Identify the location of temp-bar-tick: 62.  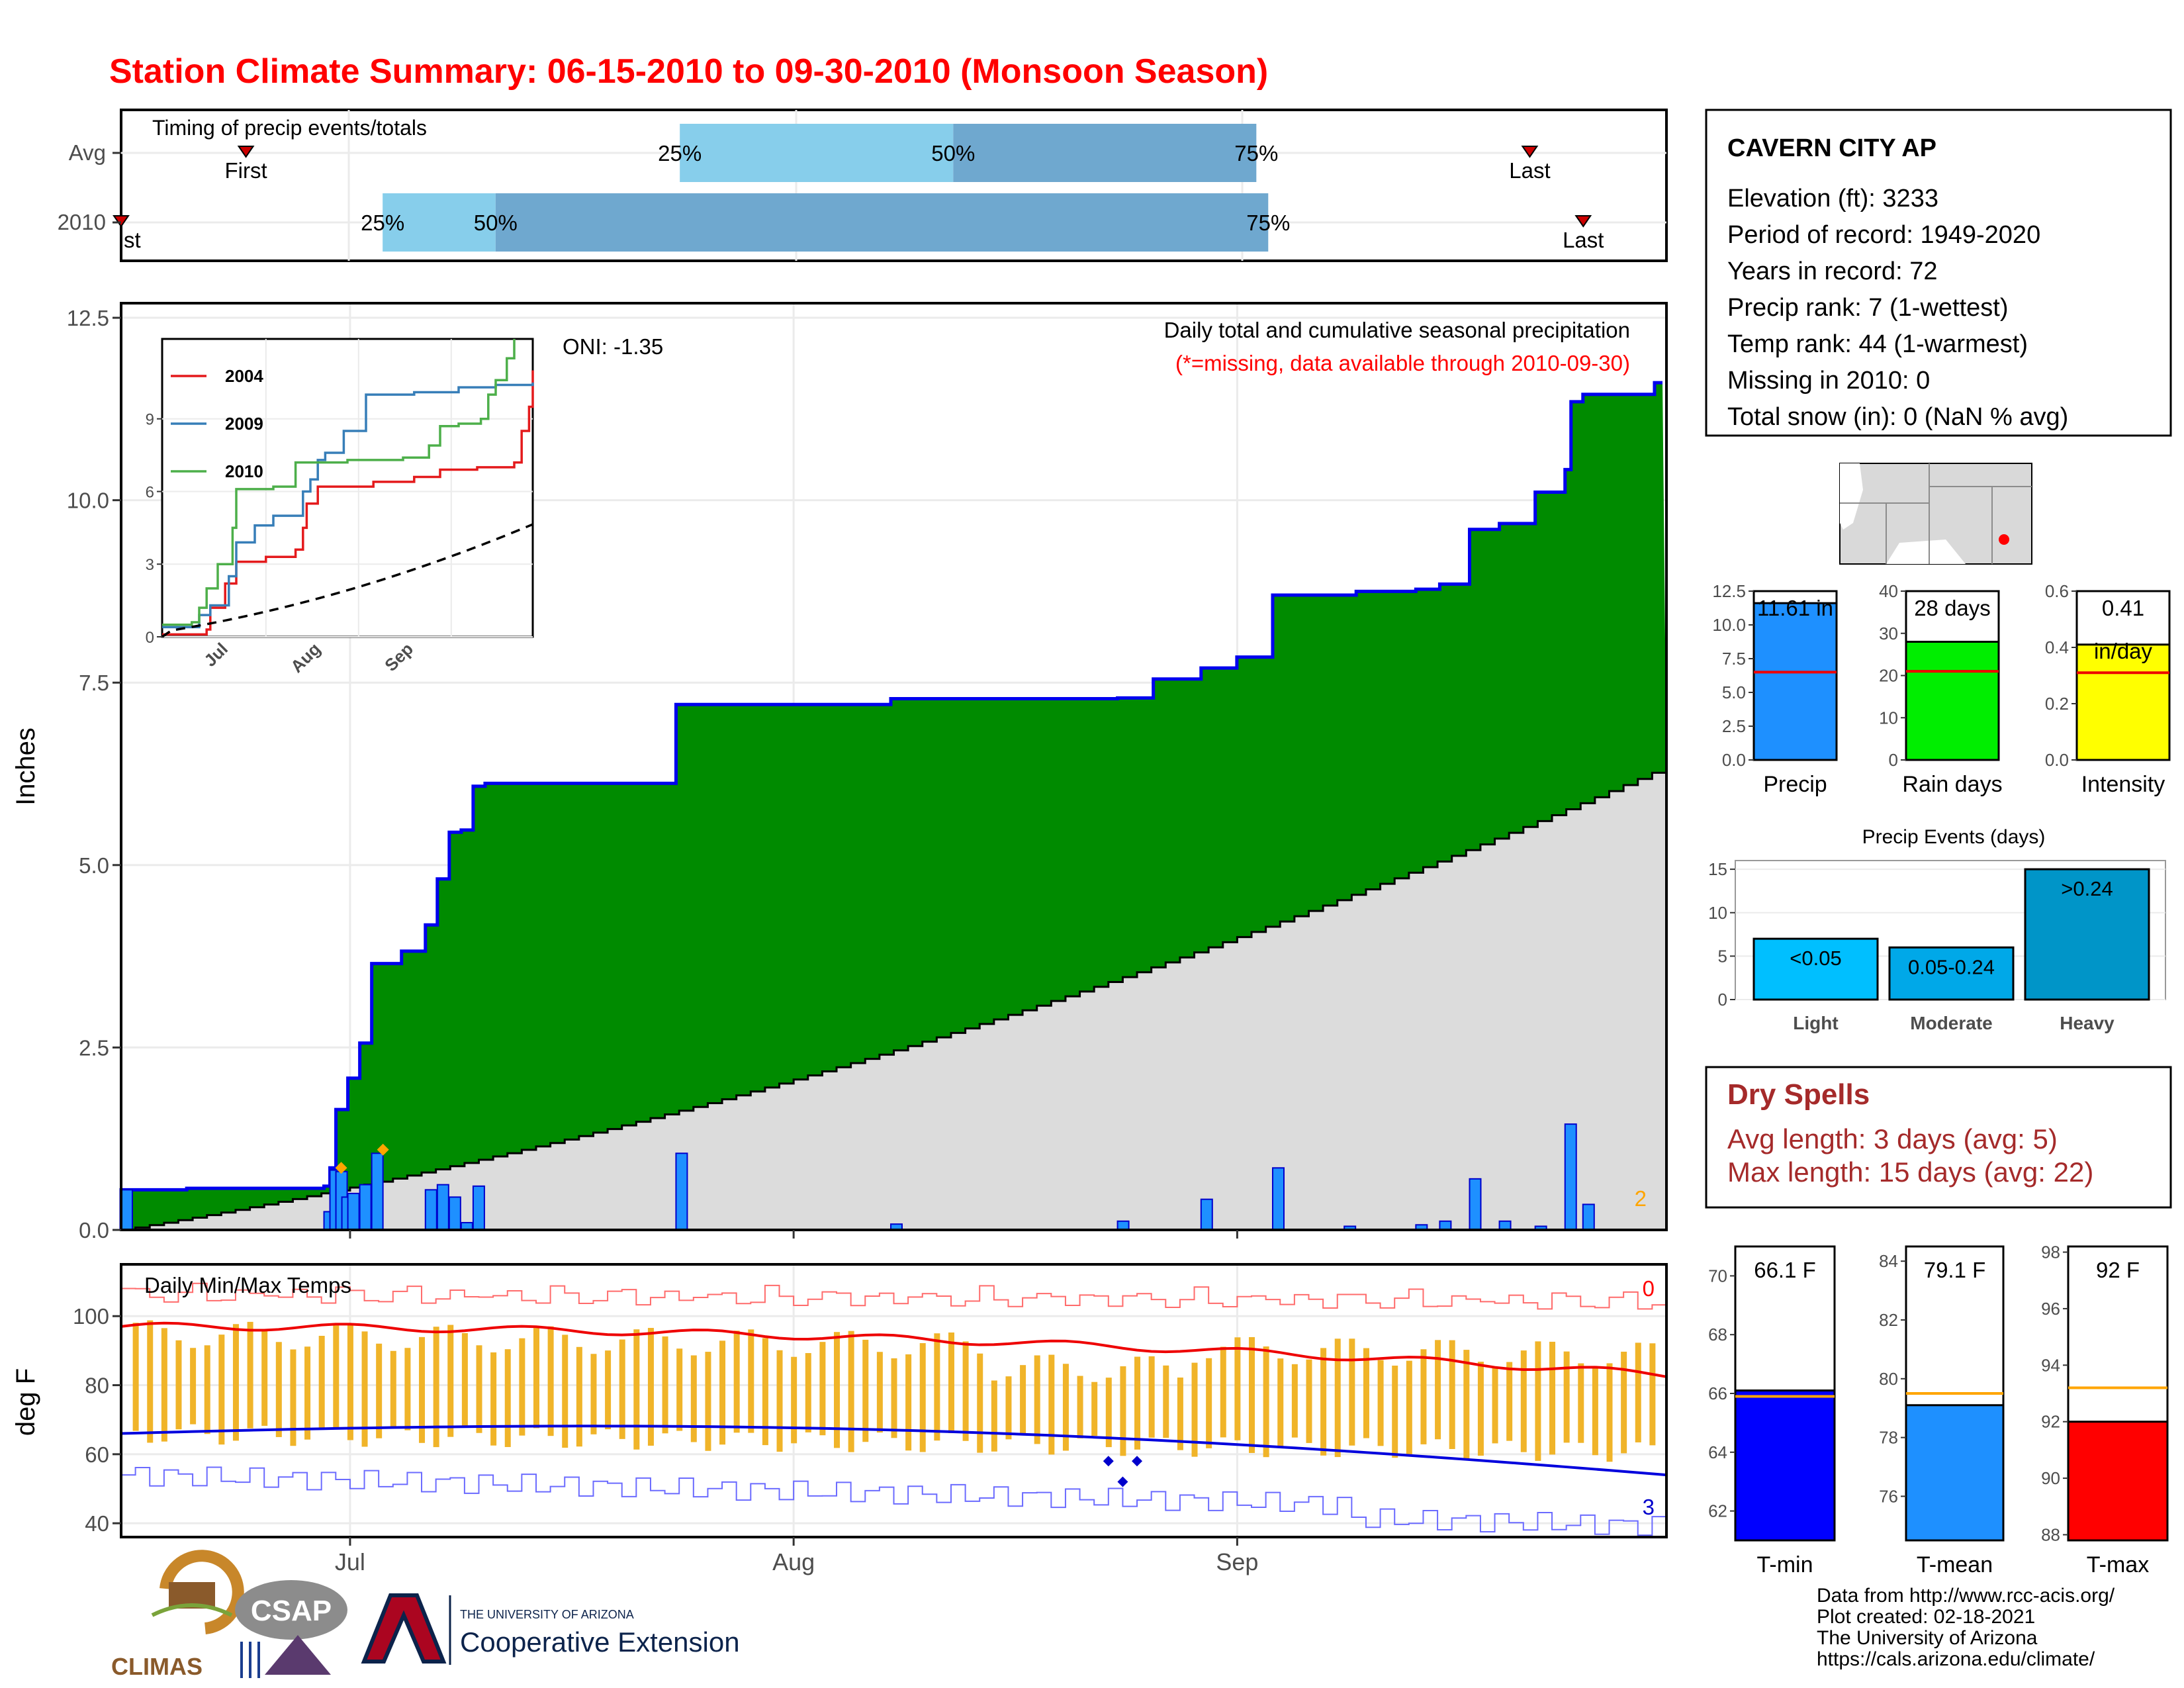
(1718, 1511).